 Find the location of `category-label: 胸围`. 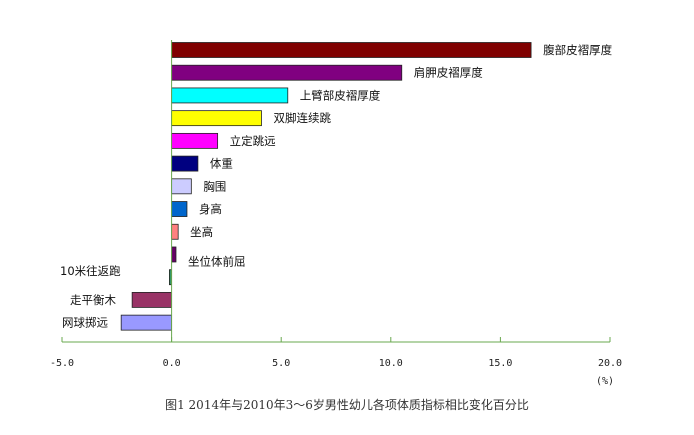

category-label: 胸围 is located at coordinates (214, 186).